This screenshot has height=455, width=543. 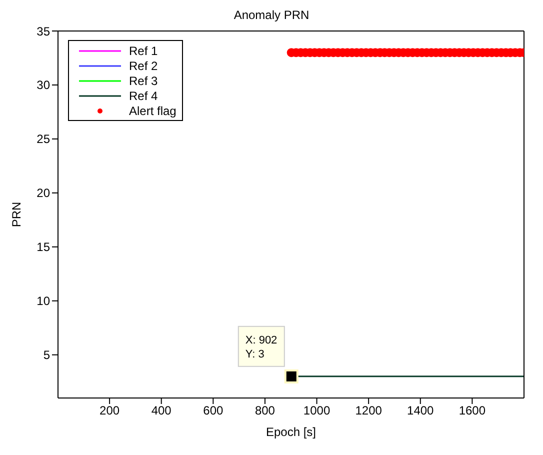 What do you see at coordinates (420, 411) in the screenshot?
I see `x-tick-label: 1400` at bounding box center [420, 411].